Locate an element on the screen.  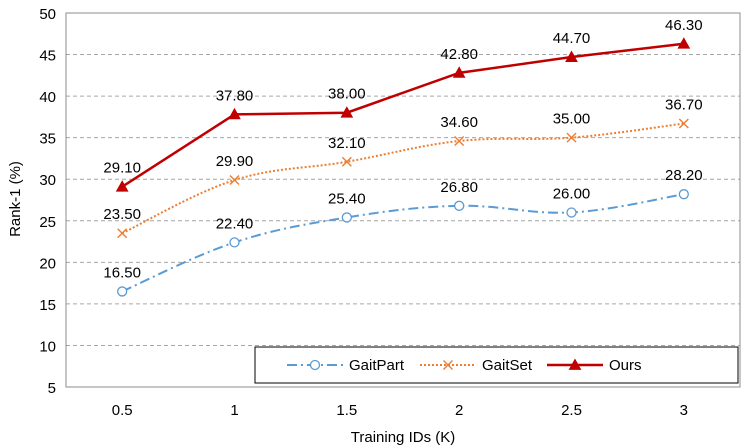
legend: GaitPart GaitSet Ours is located at coordinates (496, 365).